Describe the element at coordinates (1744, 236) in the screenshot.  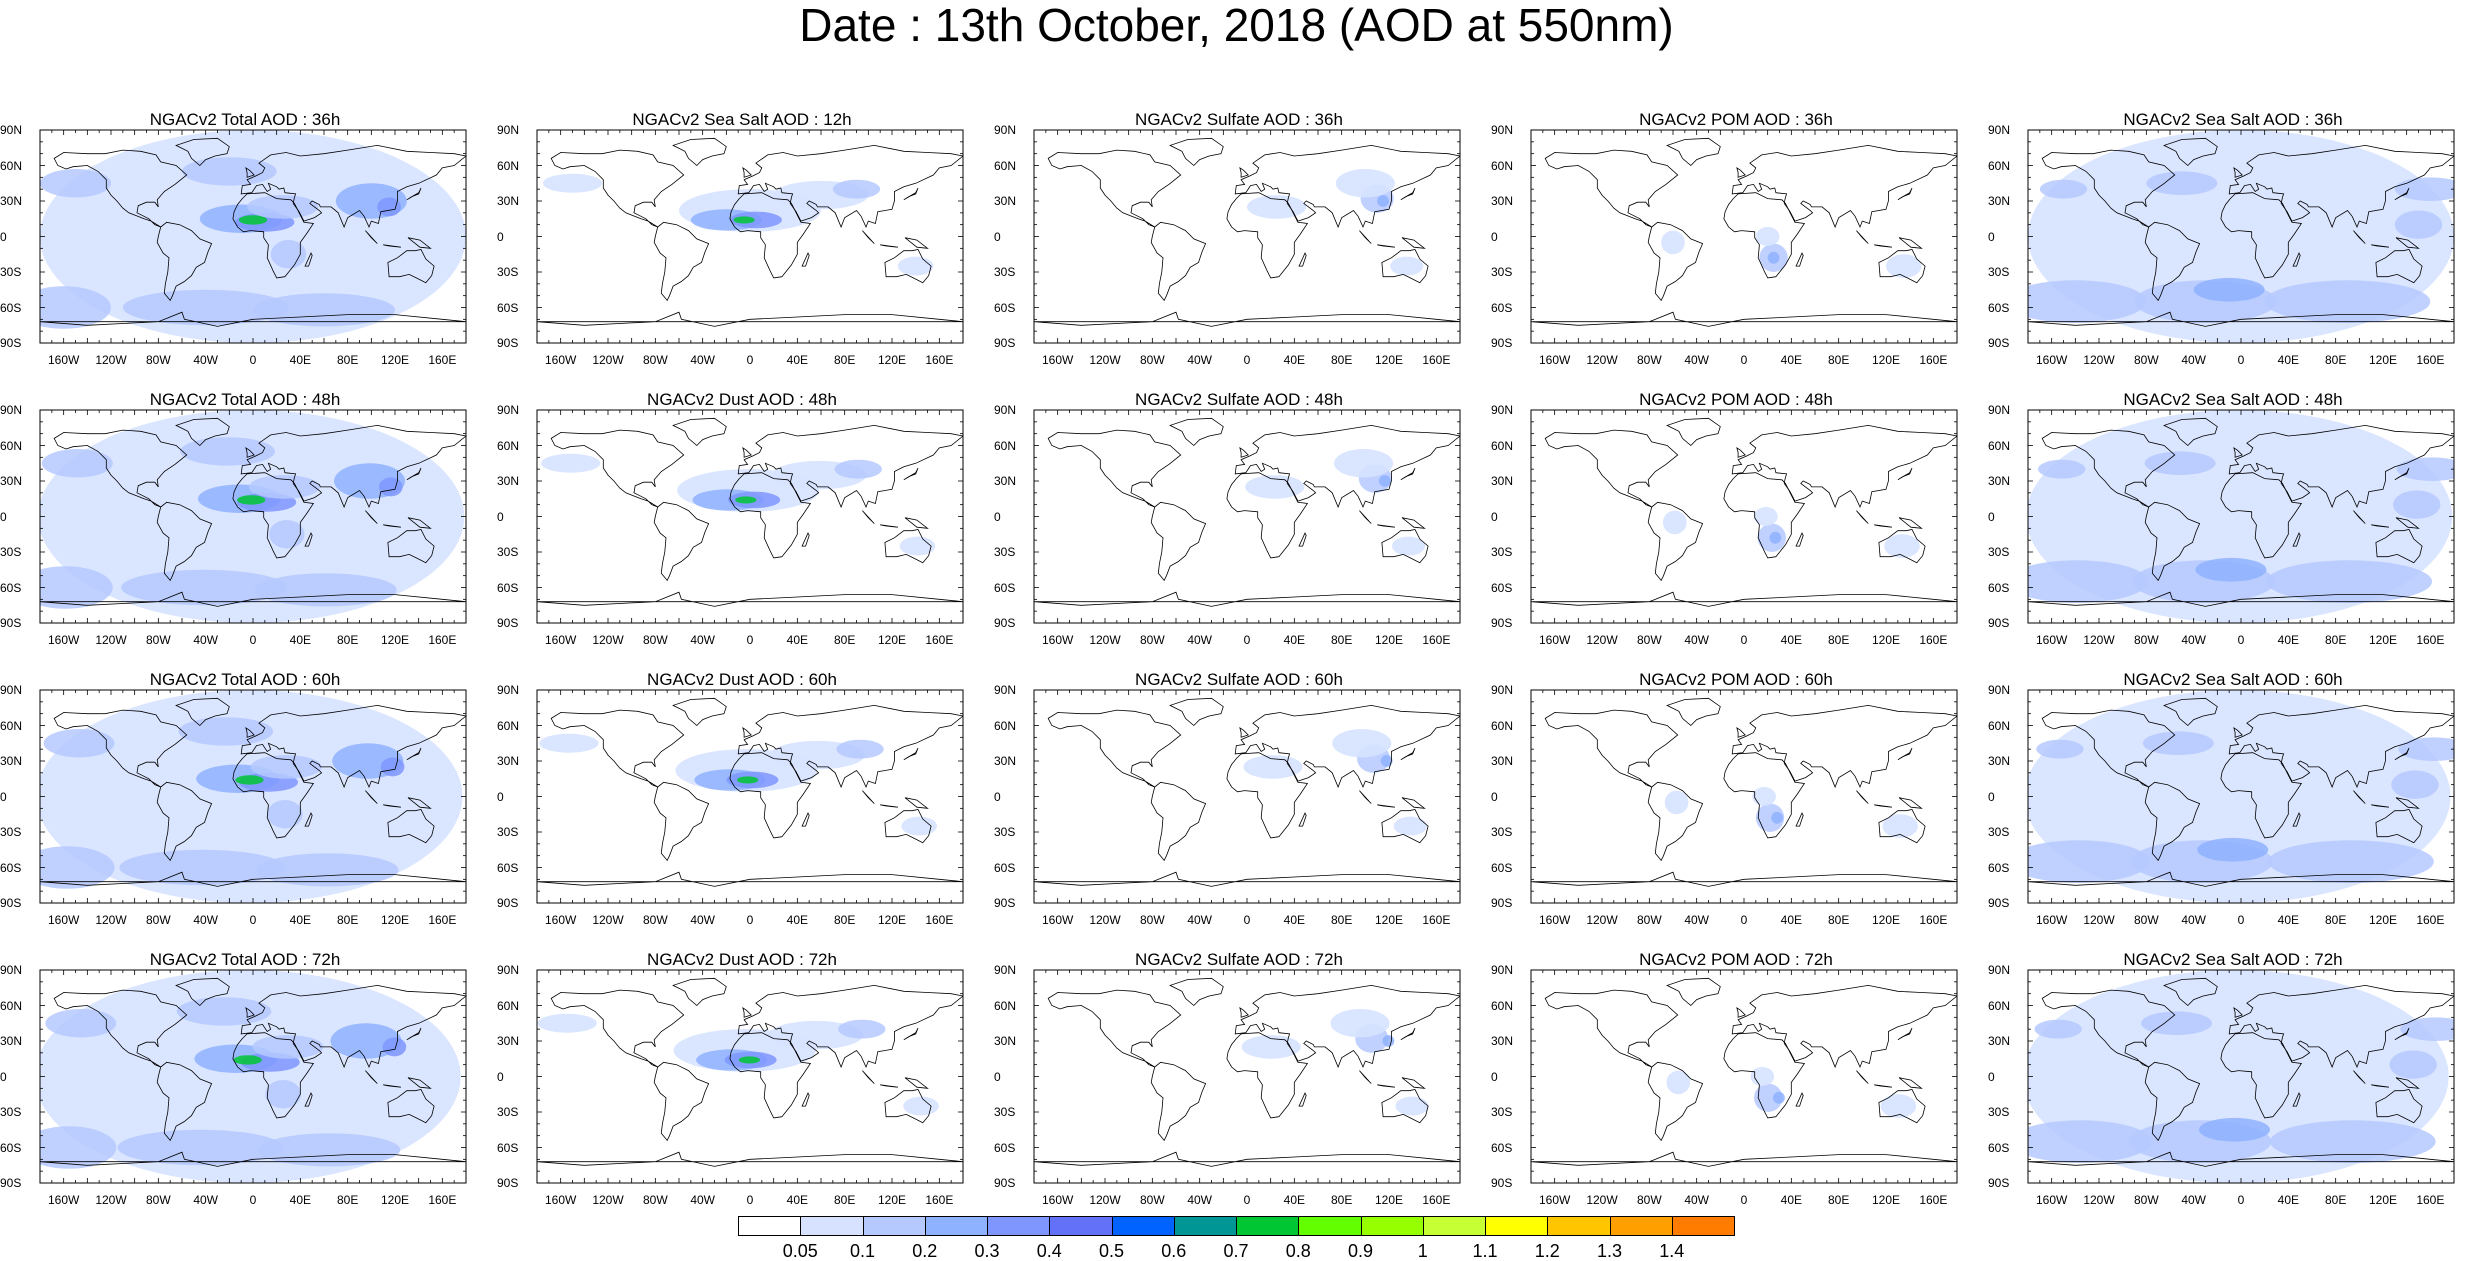
I see `world-map` at that location.